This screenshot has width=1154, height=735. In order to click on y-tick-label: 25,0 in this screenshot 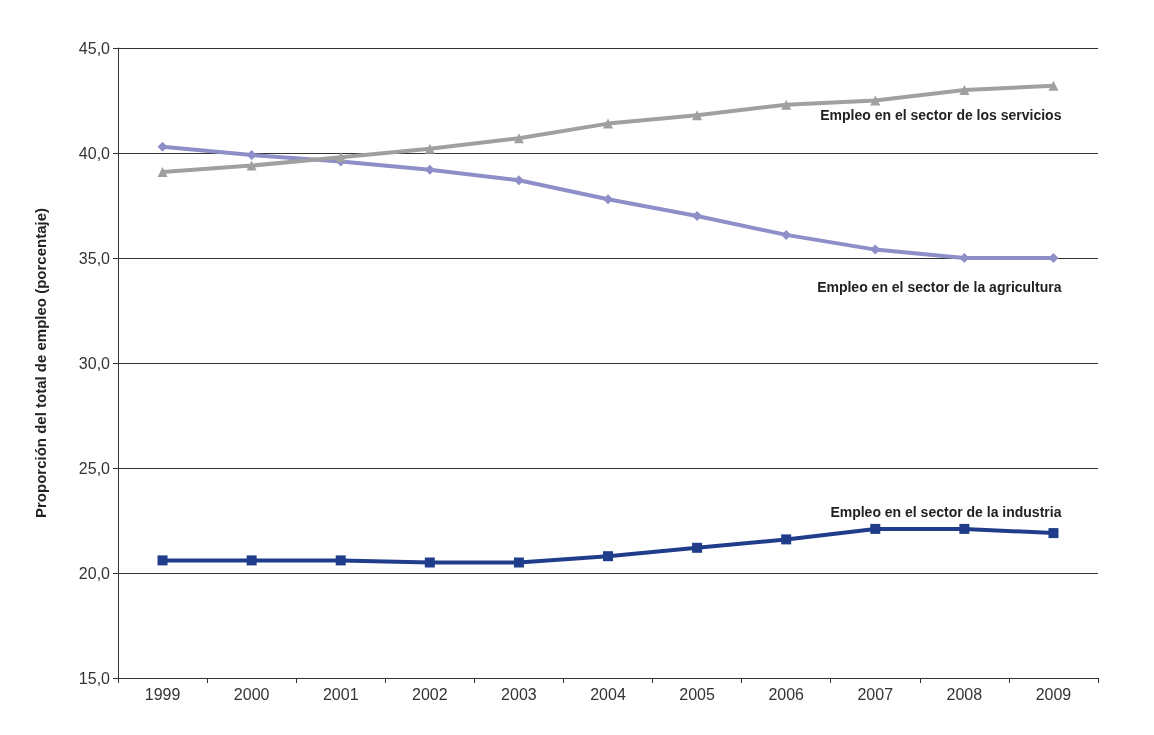, I will do `click(94, 468)`.